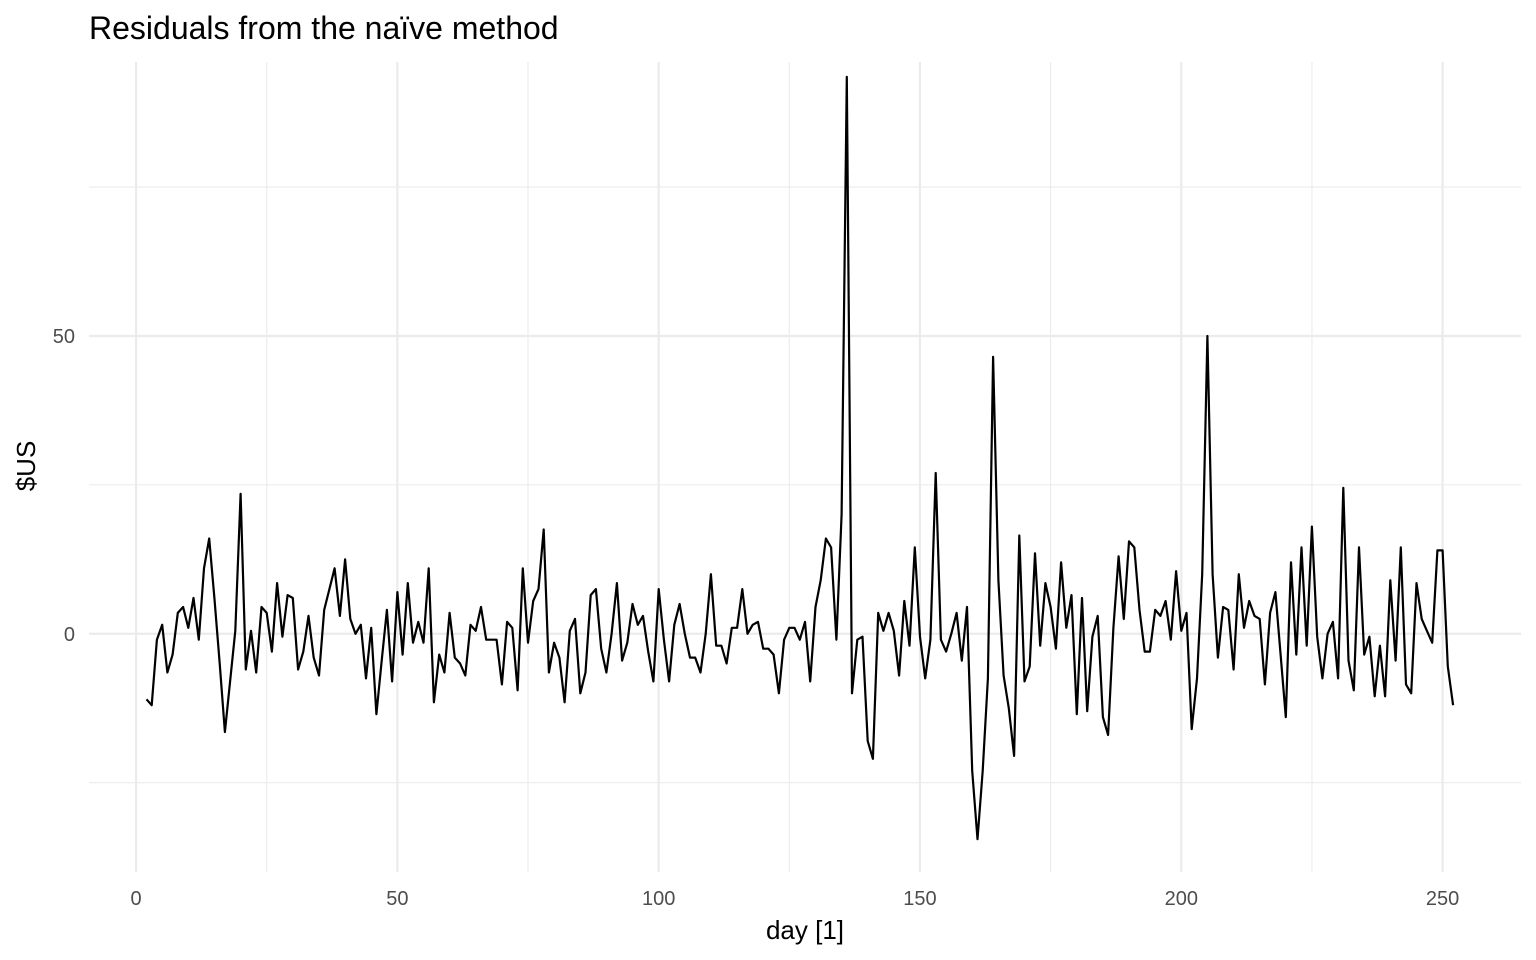 The height and width of the screenshot is (960, 1536). Describe the element at coordinates (26, 466) in the screenshot. I see `y-axis-label: $US` at that location.